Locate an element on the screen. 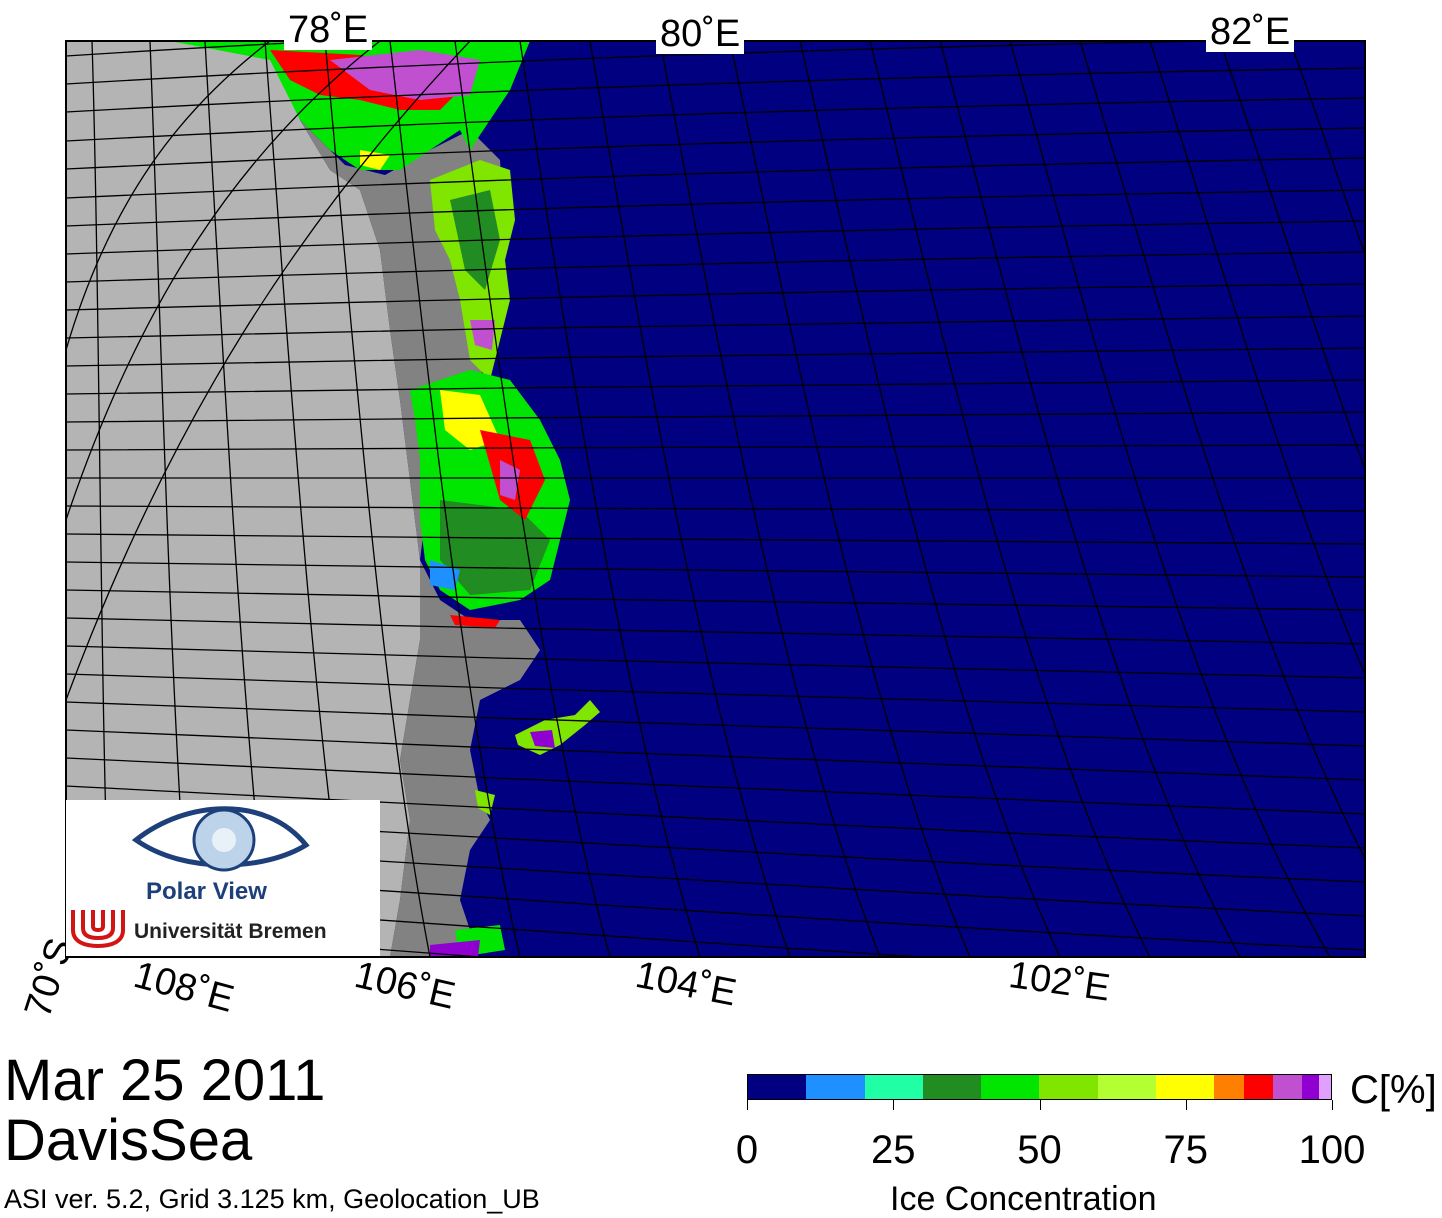  colorbar is located at coordinates (1039, 1087).